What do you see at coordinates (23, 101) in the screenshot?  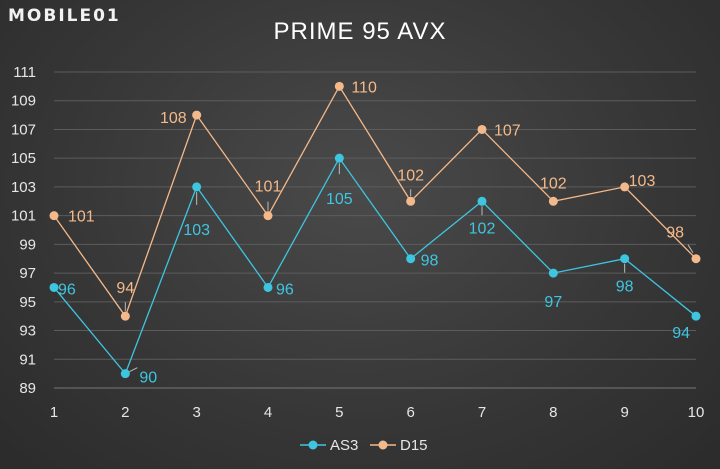 I see `y-tick-label: 109` at bounding box center [23, 101].